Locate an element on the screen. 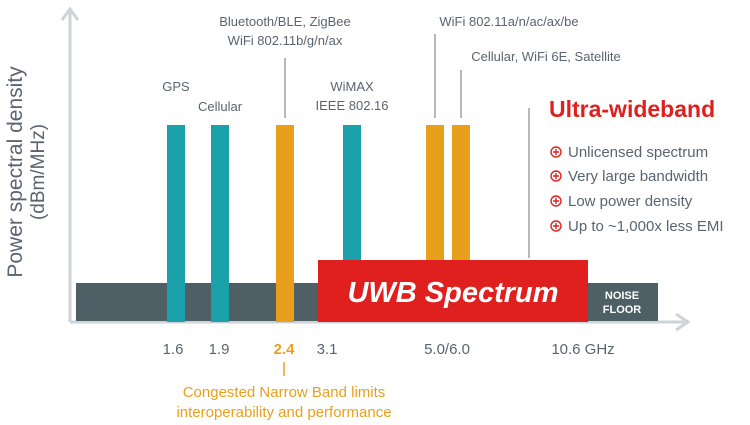  band-bar-2-4ghz is located at coordinates (285, 223).